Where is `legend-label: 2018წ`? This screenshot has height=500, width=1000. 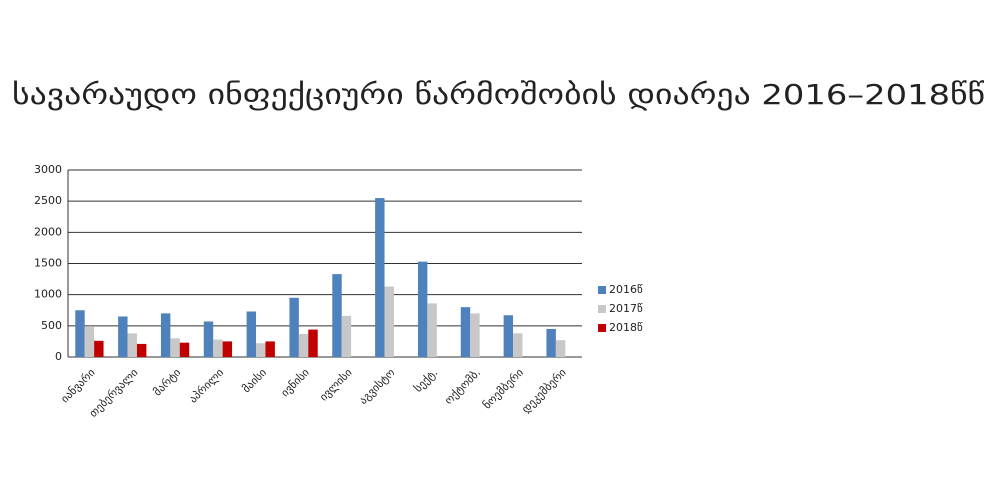 legend-label: 2018წ is located at coordinates (626, 327).